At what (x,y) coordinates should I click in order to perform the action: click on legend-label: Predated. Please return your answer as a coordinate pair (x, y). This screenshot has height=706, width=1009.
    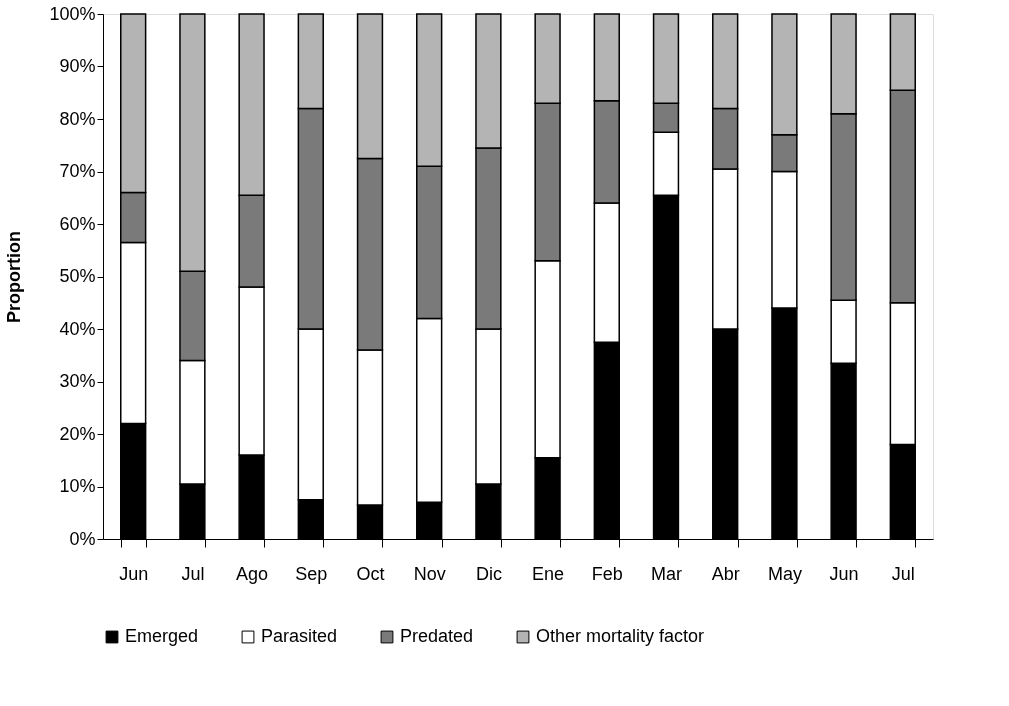
    Looking at the image, I should click on (437, 636).